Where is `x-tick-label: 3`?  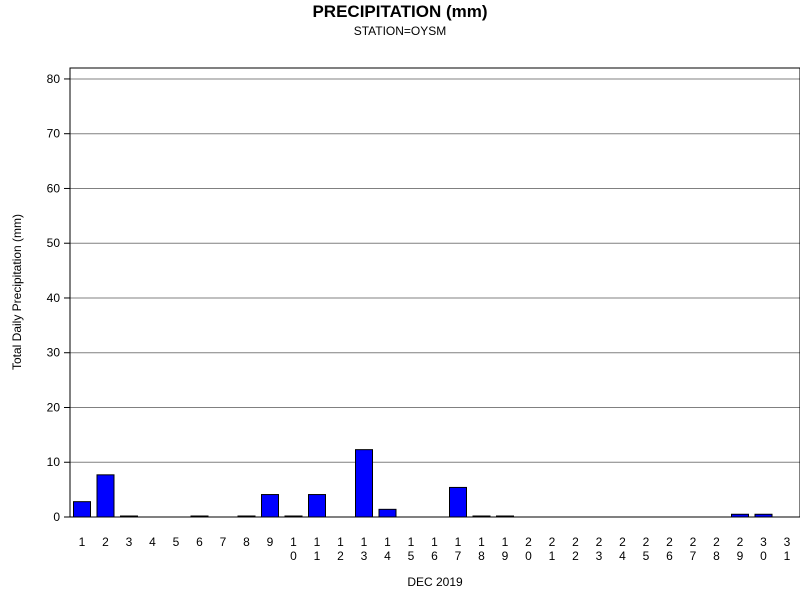
x-tick-label: 3 is located at coordinates (129, 542).